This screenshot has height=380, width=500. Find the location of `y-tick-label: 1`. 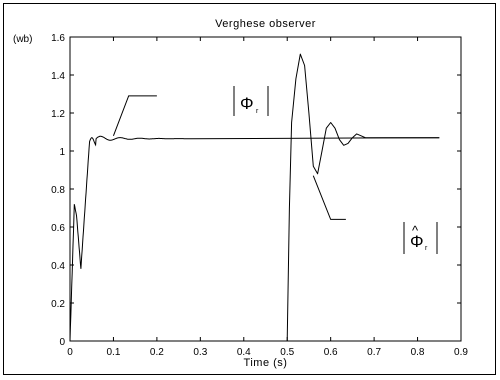

y-tick-label: 1 is located at coordinates (62, 152).